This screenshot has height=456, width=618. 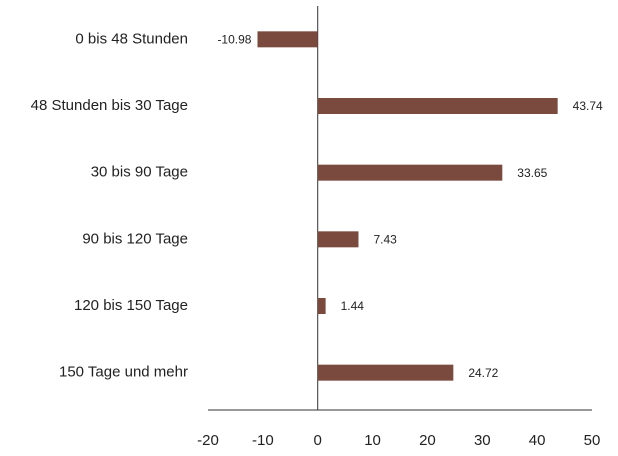 I want to click on x-tick-label: 50, so click(x=592, y=440).